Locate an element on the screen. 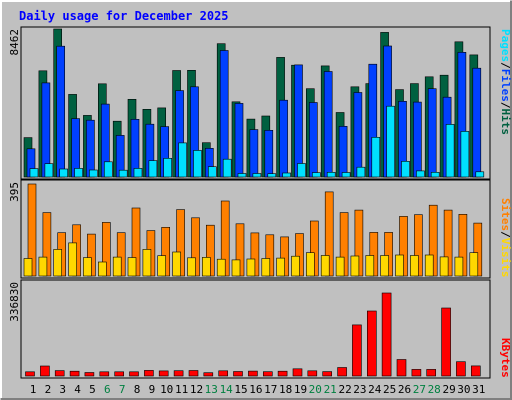  label-kbytes: KBytes is located at coordinates (505, 358).